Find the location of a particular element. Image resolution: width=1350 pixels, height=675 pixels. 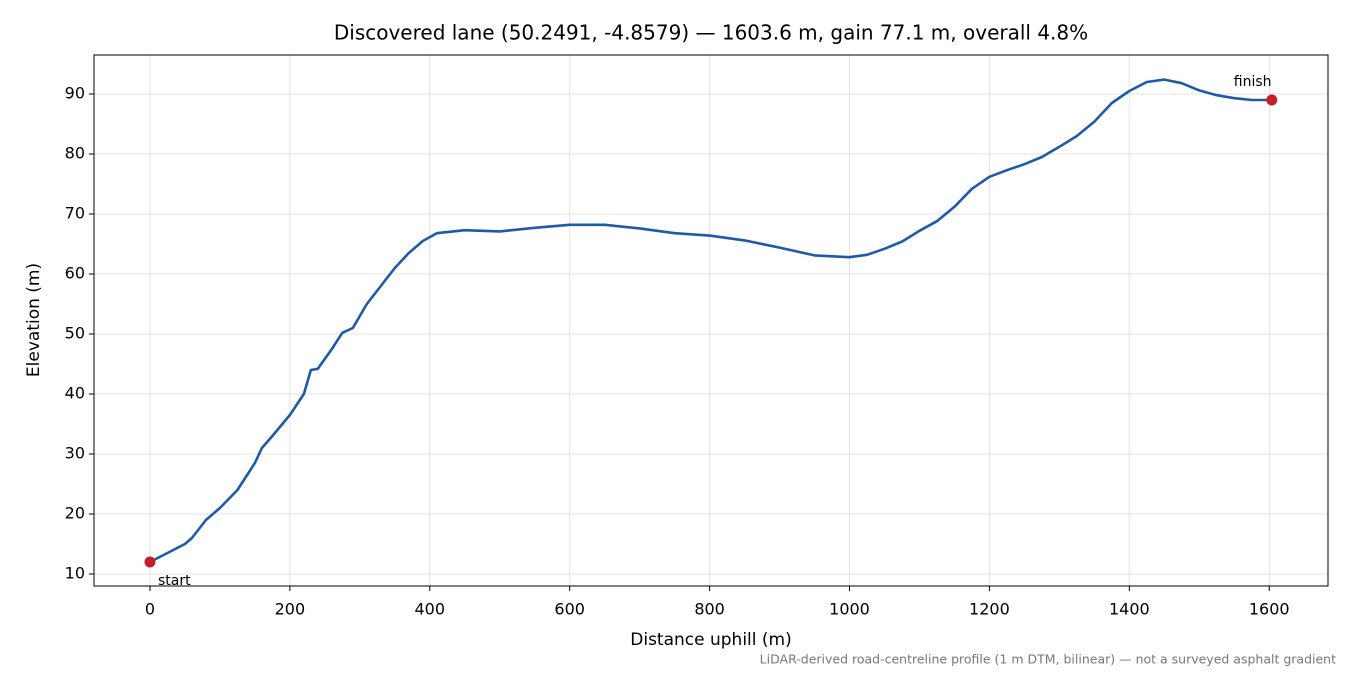

y-tick-label: 20 is located at coordinates (75, 513).